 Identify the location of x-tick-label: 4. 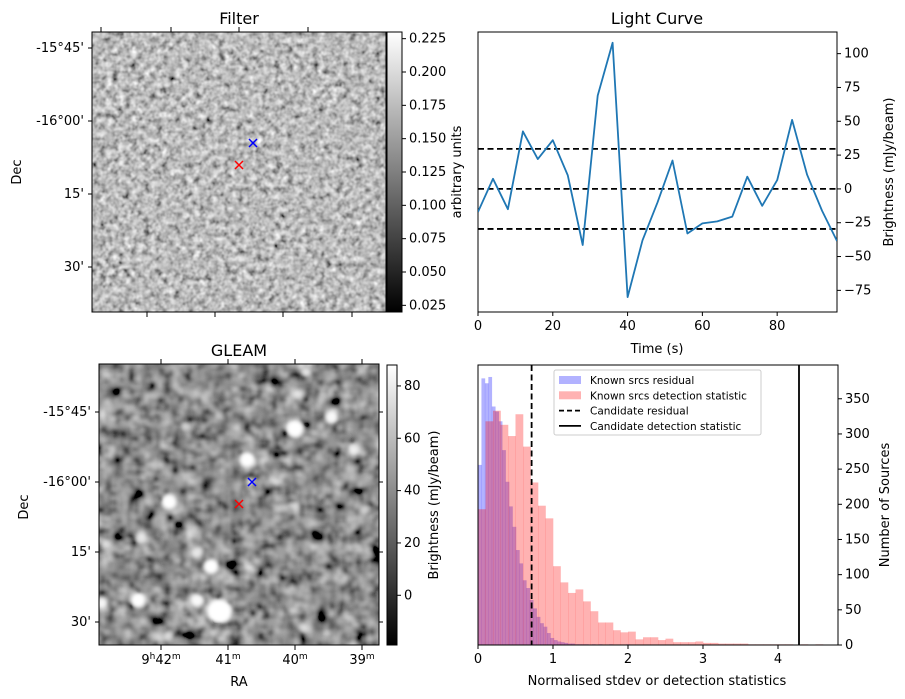
(778, 659).